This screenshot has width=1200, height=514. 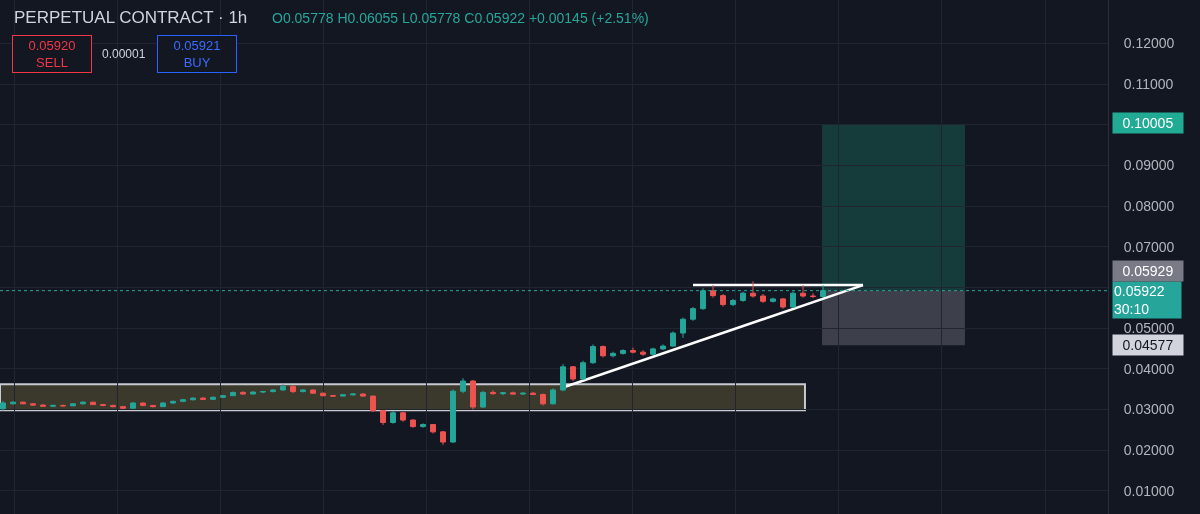 What do you see at coordinates (1149, 368) in the screenshot?
I see `y-tick-label: 0.04000` at bounding box center [1149, 368].